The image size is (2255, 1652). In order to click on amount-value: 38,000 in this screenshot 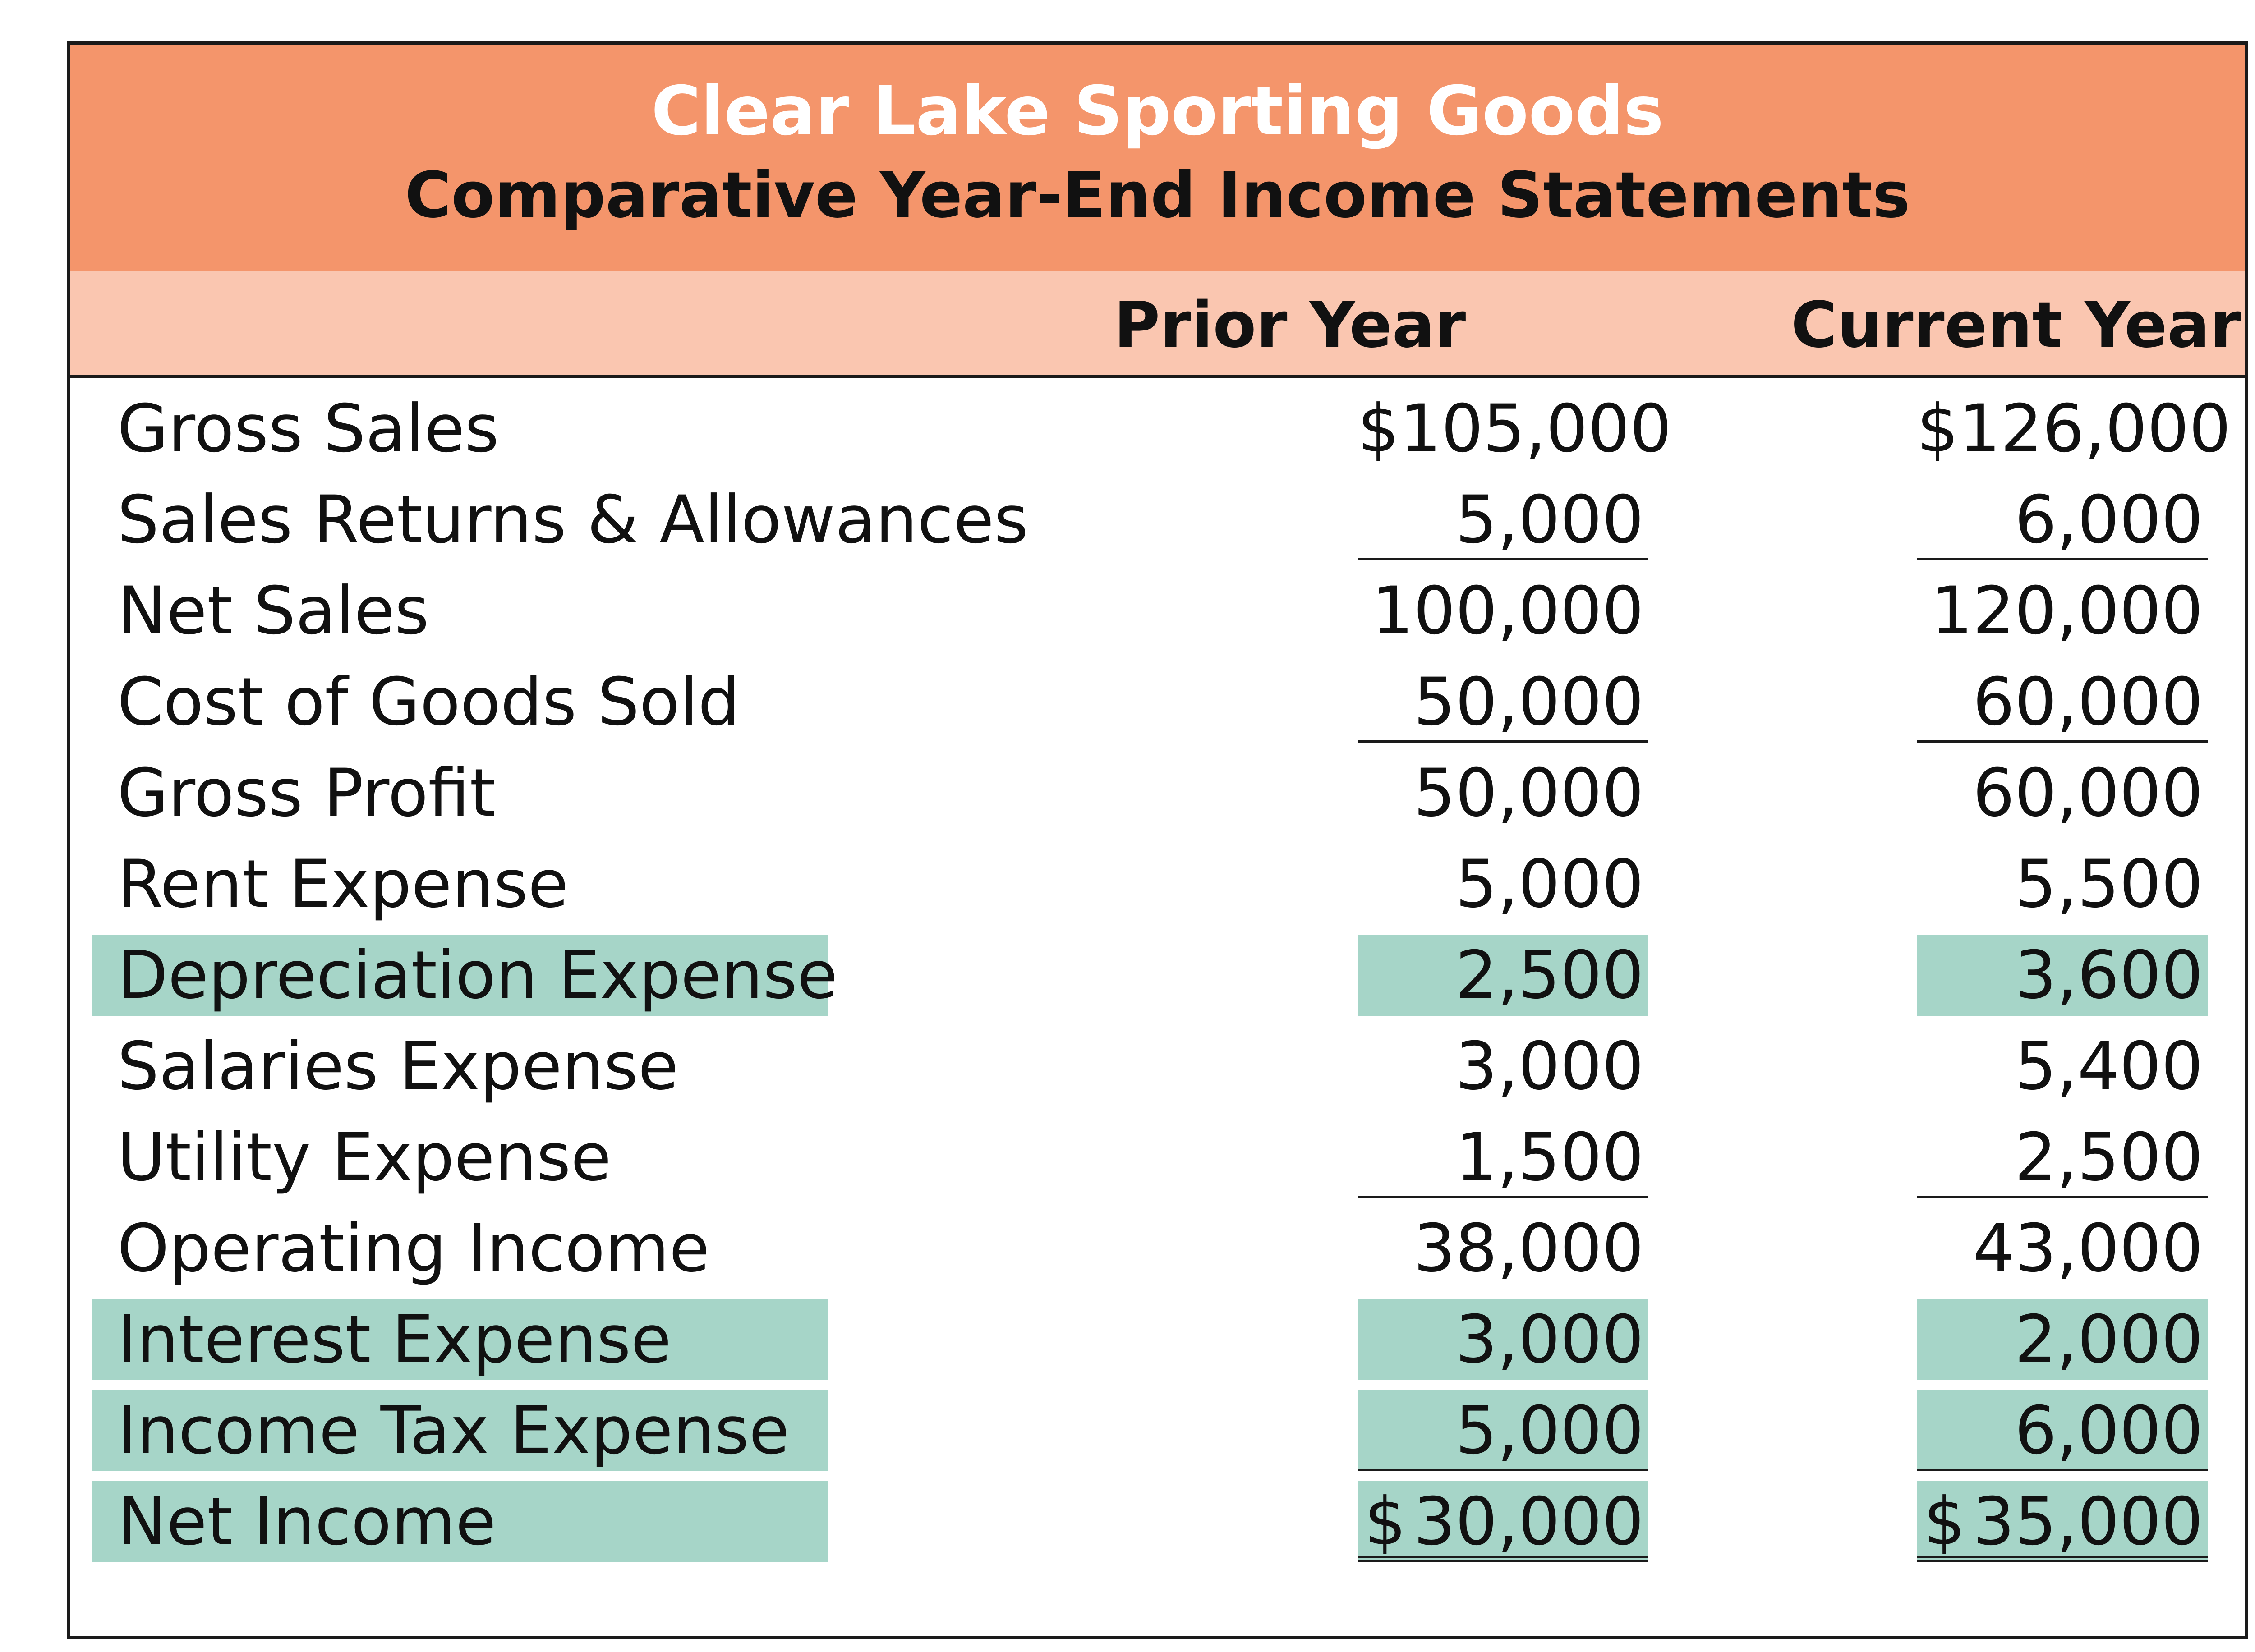, I will do `click(1528, 1248)`.